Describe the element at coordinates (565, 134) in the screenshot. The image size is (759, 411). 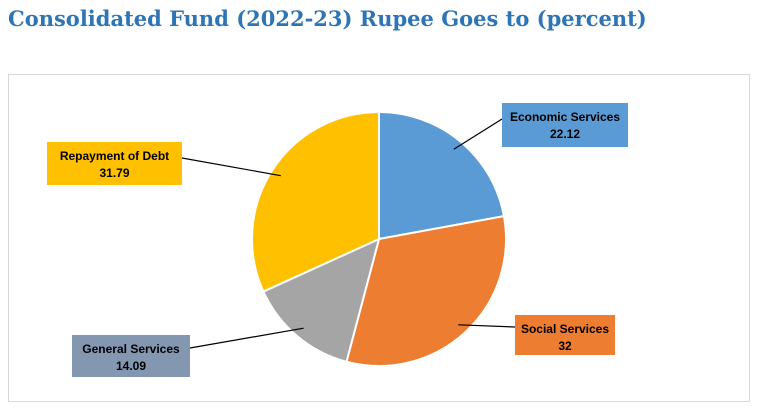
I see `data-label-value: 22.12` at that location.